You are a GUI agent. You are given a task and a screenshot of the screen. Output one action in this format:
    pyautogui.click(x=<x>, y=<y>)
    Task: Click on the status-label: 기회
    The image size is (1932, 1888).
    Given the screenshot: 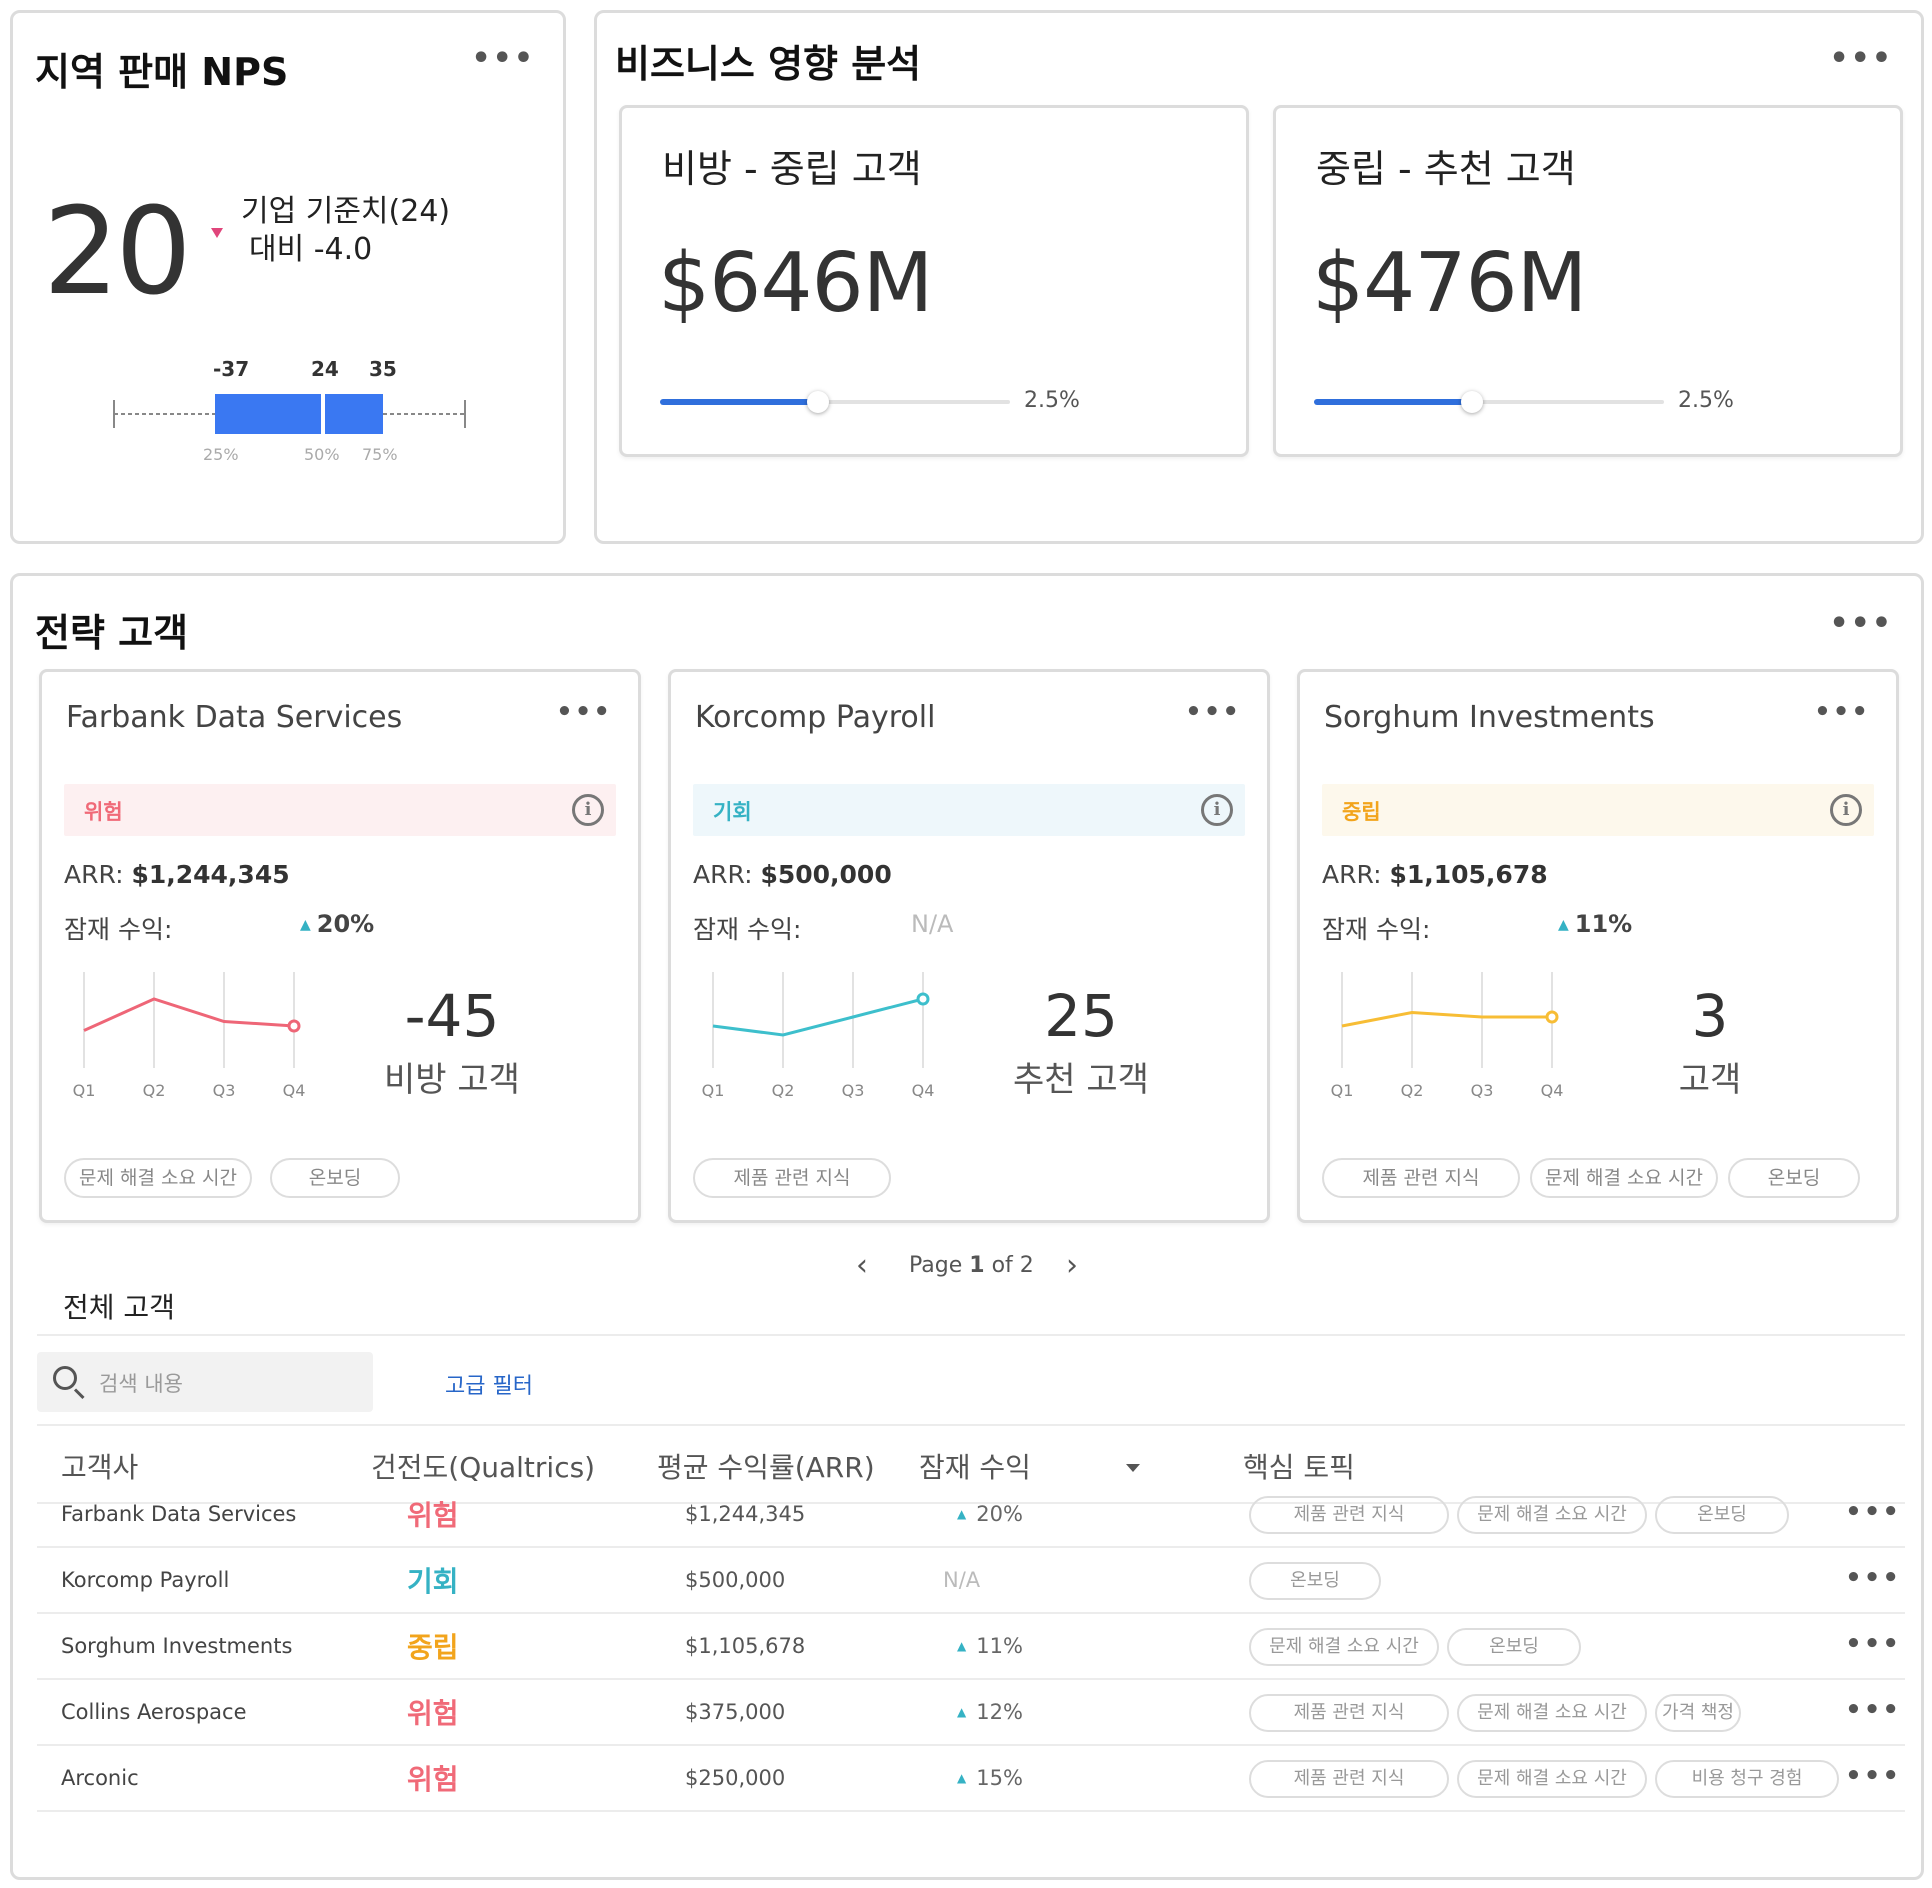 What is the action you would take?
    pyautogui.click(x=732, y=812)
    